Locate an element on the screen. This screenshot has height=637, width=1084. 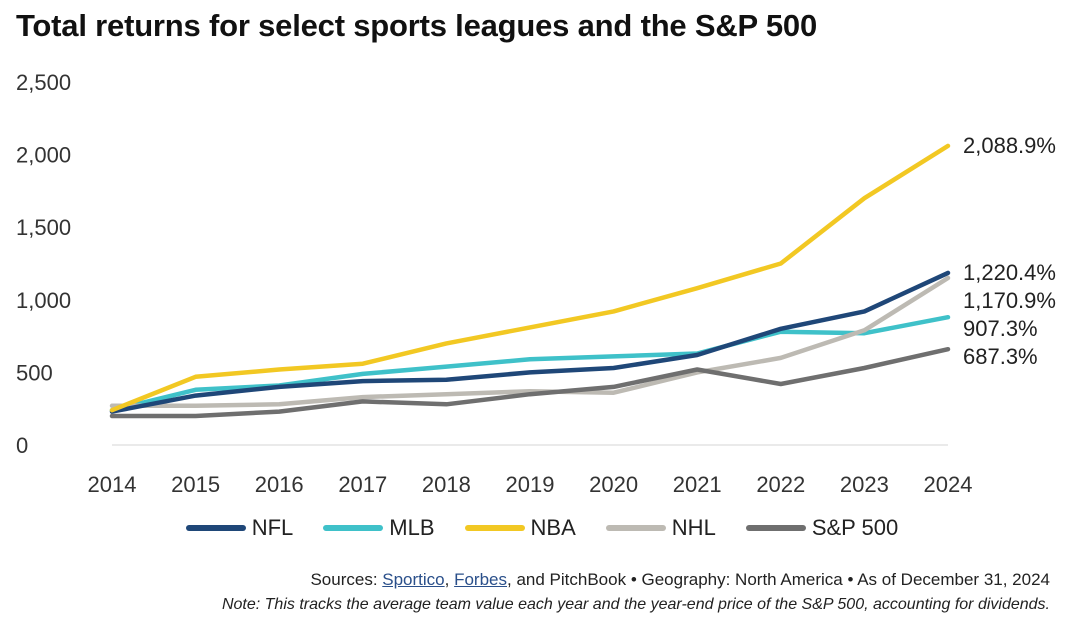
end-label-mlb: 907.3% is located at coordinates (1000, 328).